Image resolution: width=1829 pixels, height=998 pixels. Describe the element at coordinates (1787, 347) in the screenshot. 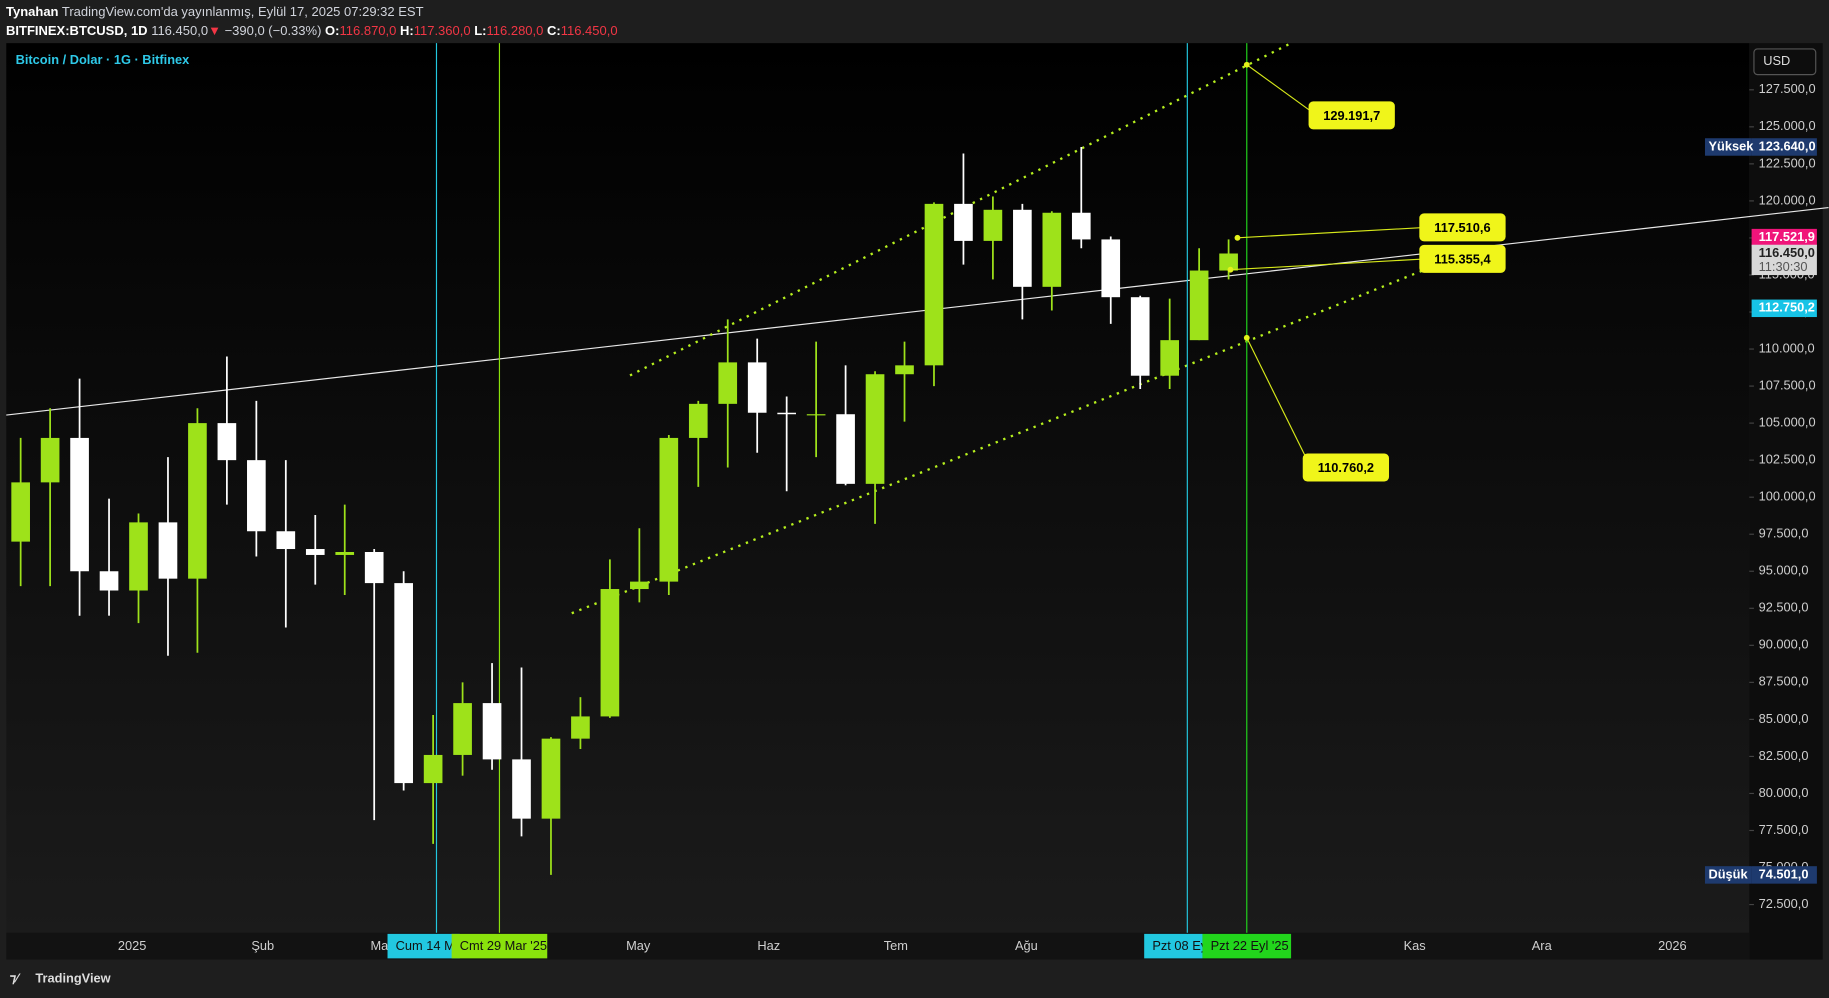

I see `y-tick-label: 110.000,0` at that location.